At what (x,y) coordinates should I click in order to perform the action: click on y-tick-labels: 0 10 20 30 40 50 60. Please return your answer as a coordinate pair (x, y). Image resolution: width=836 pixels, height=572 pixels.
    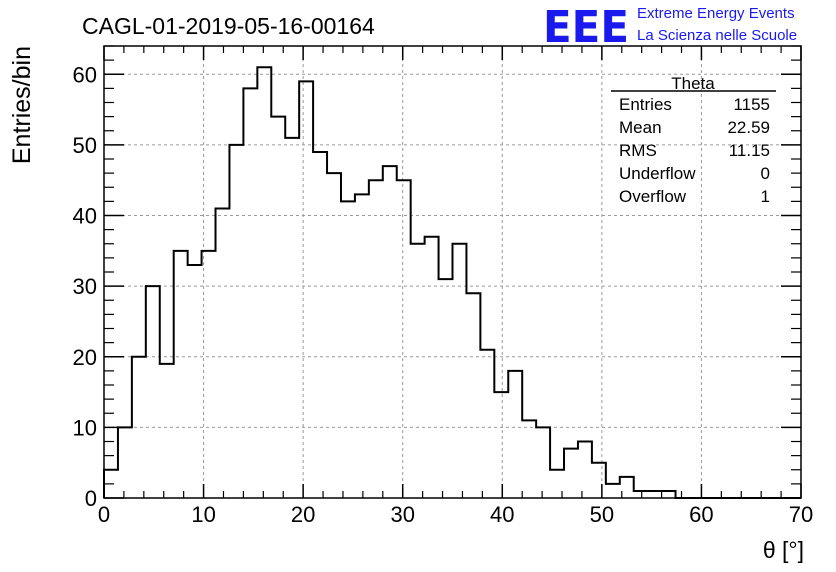
    Looking at the image, I should click on (85, 286).